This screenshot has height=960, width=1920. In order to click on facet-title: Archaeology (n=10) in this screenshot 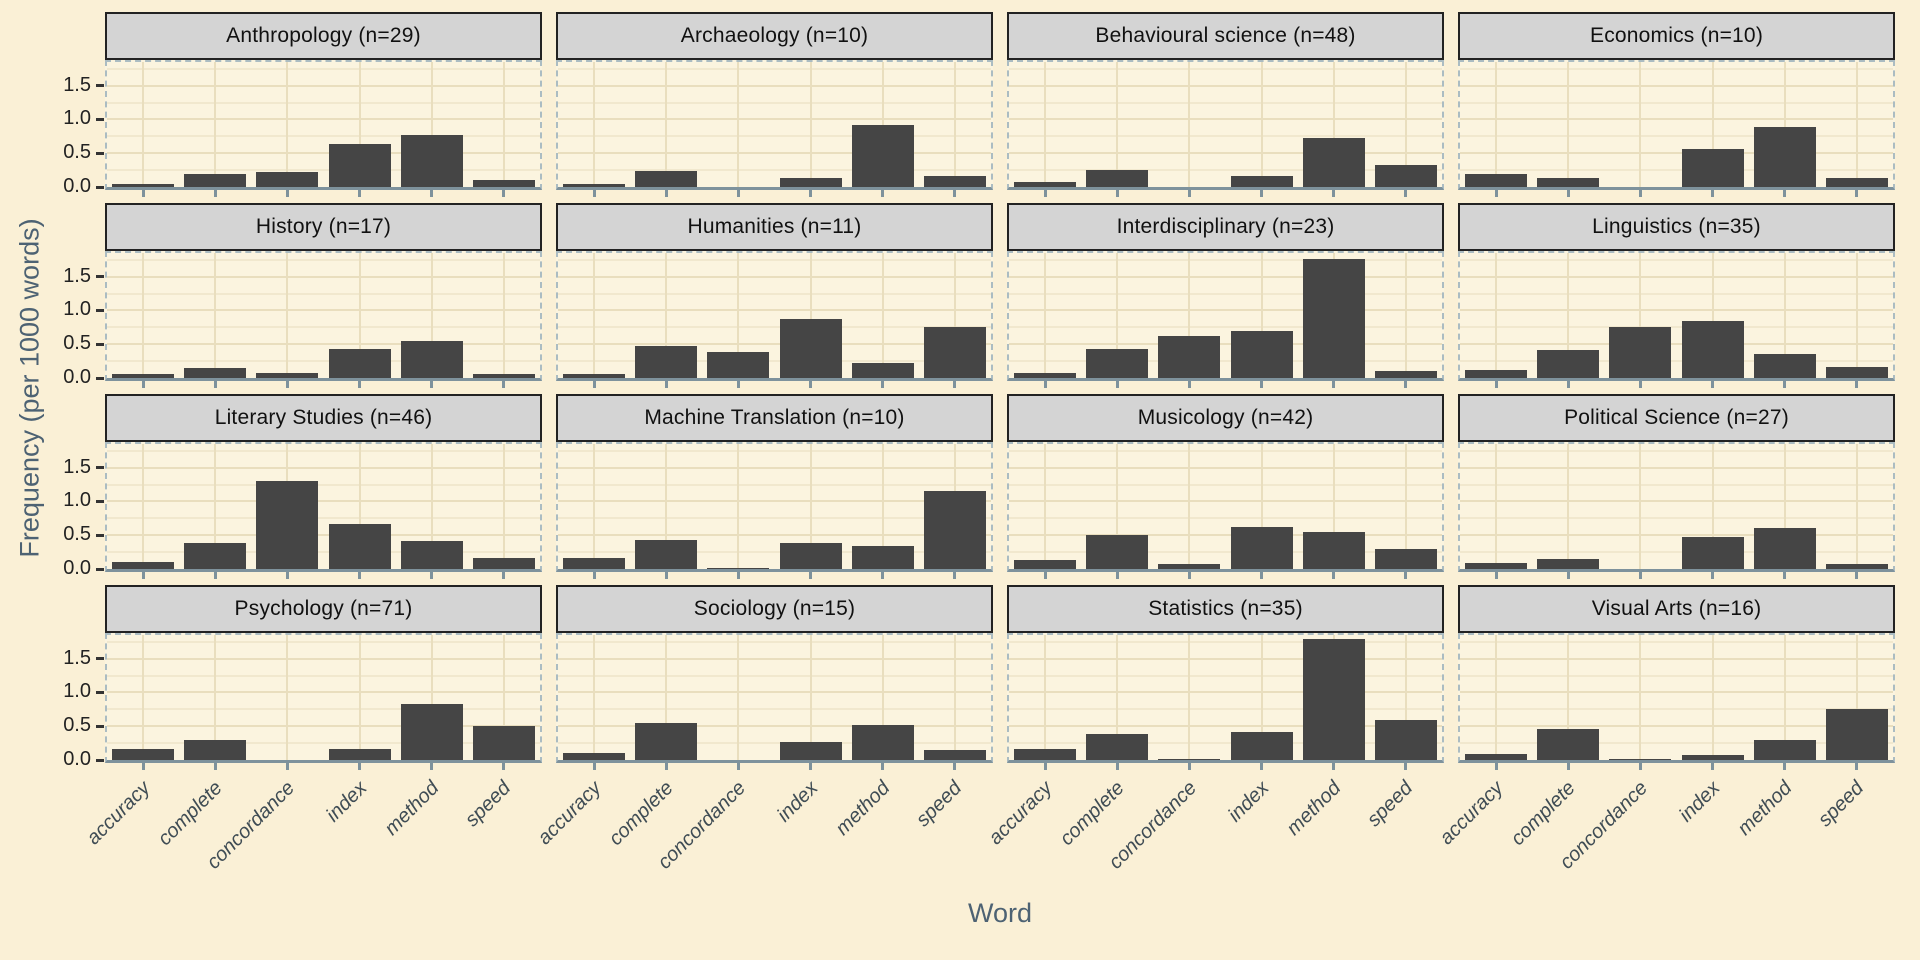, I will do `click(774, 35)`.